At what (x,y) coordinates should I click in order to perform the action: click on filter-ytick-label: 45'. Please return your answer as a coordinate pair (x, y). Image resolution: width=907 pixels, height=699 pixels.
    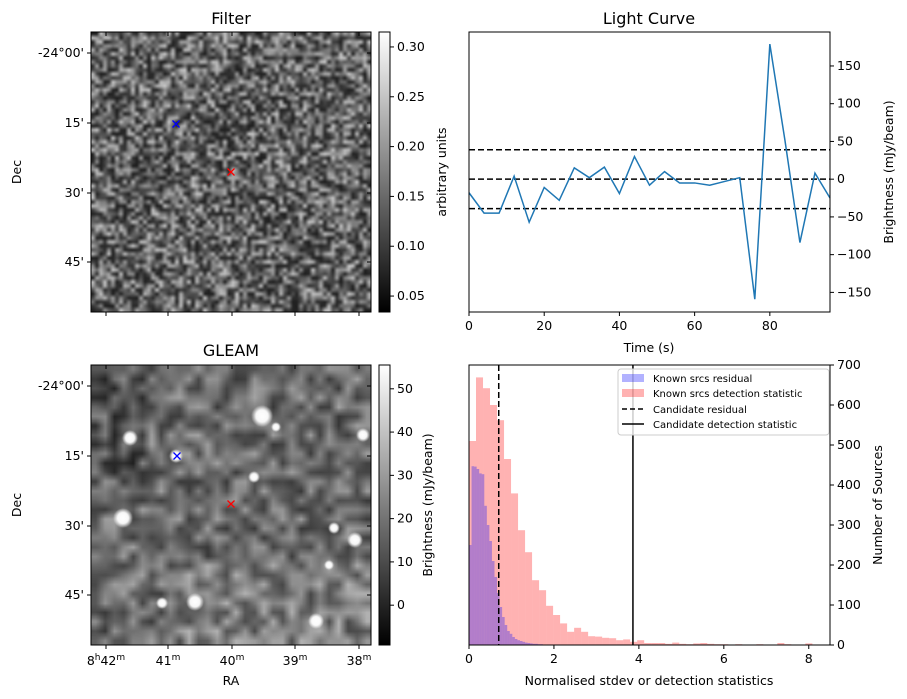
    Looking at the image, I should click on (74, 261).